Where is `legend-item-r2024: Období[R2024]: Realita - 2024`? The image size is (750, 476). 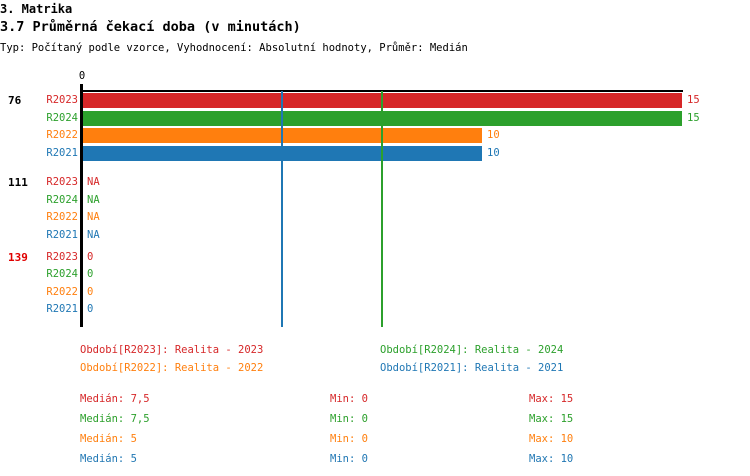 legend-item-r2024: Období[R2024]: Realita - 2024 is located at coordinates (472, 350).